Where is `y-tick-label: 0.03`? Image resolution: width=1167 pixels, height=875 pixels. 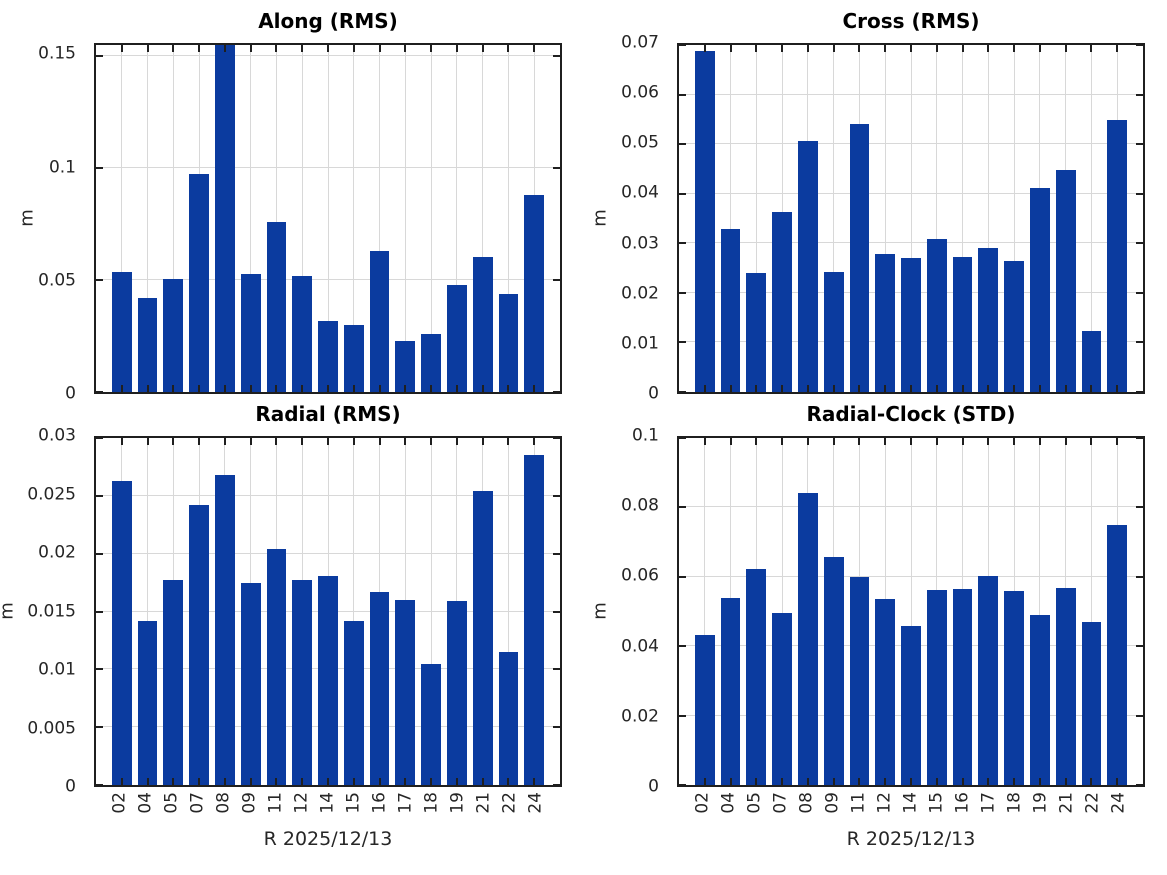 y-tick-label: 0.03 is located at coordinates (640, 243).